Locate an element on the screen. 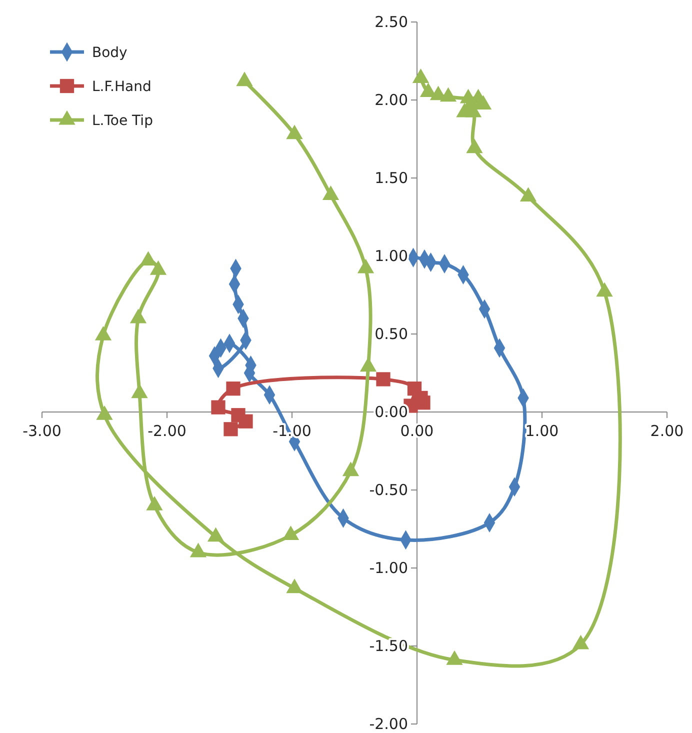  y-tick-label: 1.50 is located at coordinates (391, 178).